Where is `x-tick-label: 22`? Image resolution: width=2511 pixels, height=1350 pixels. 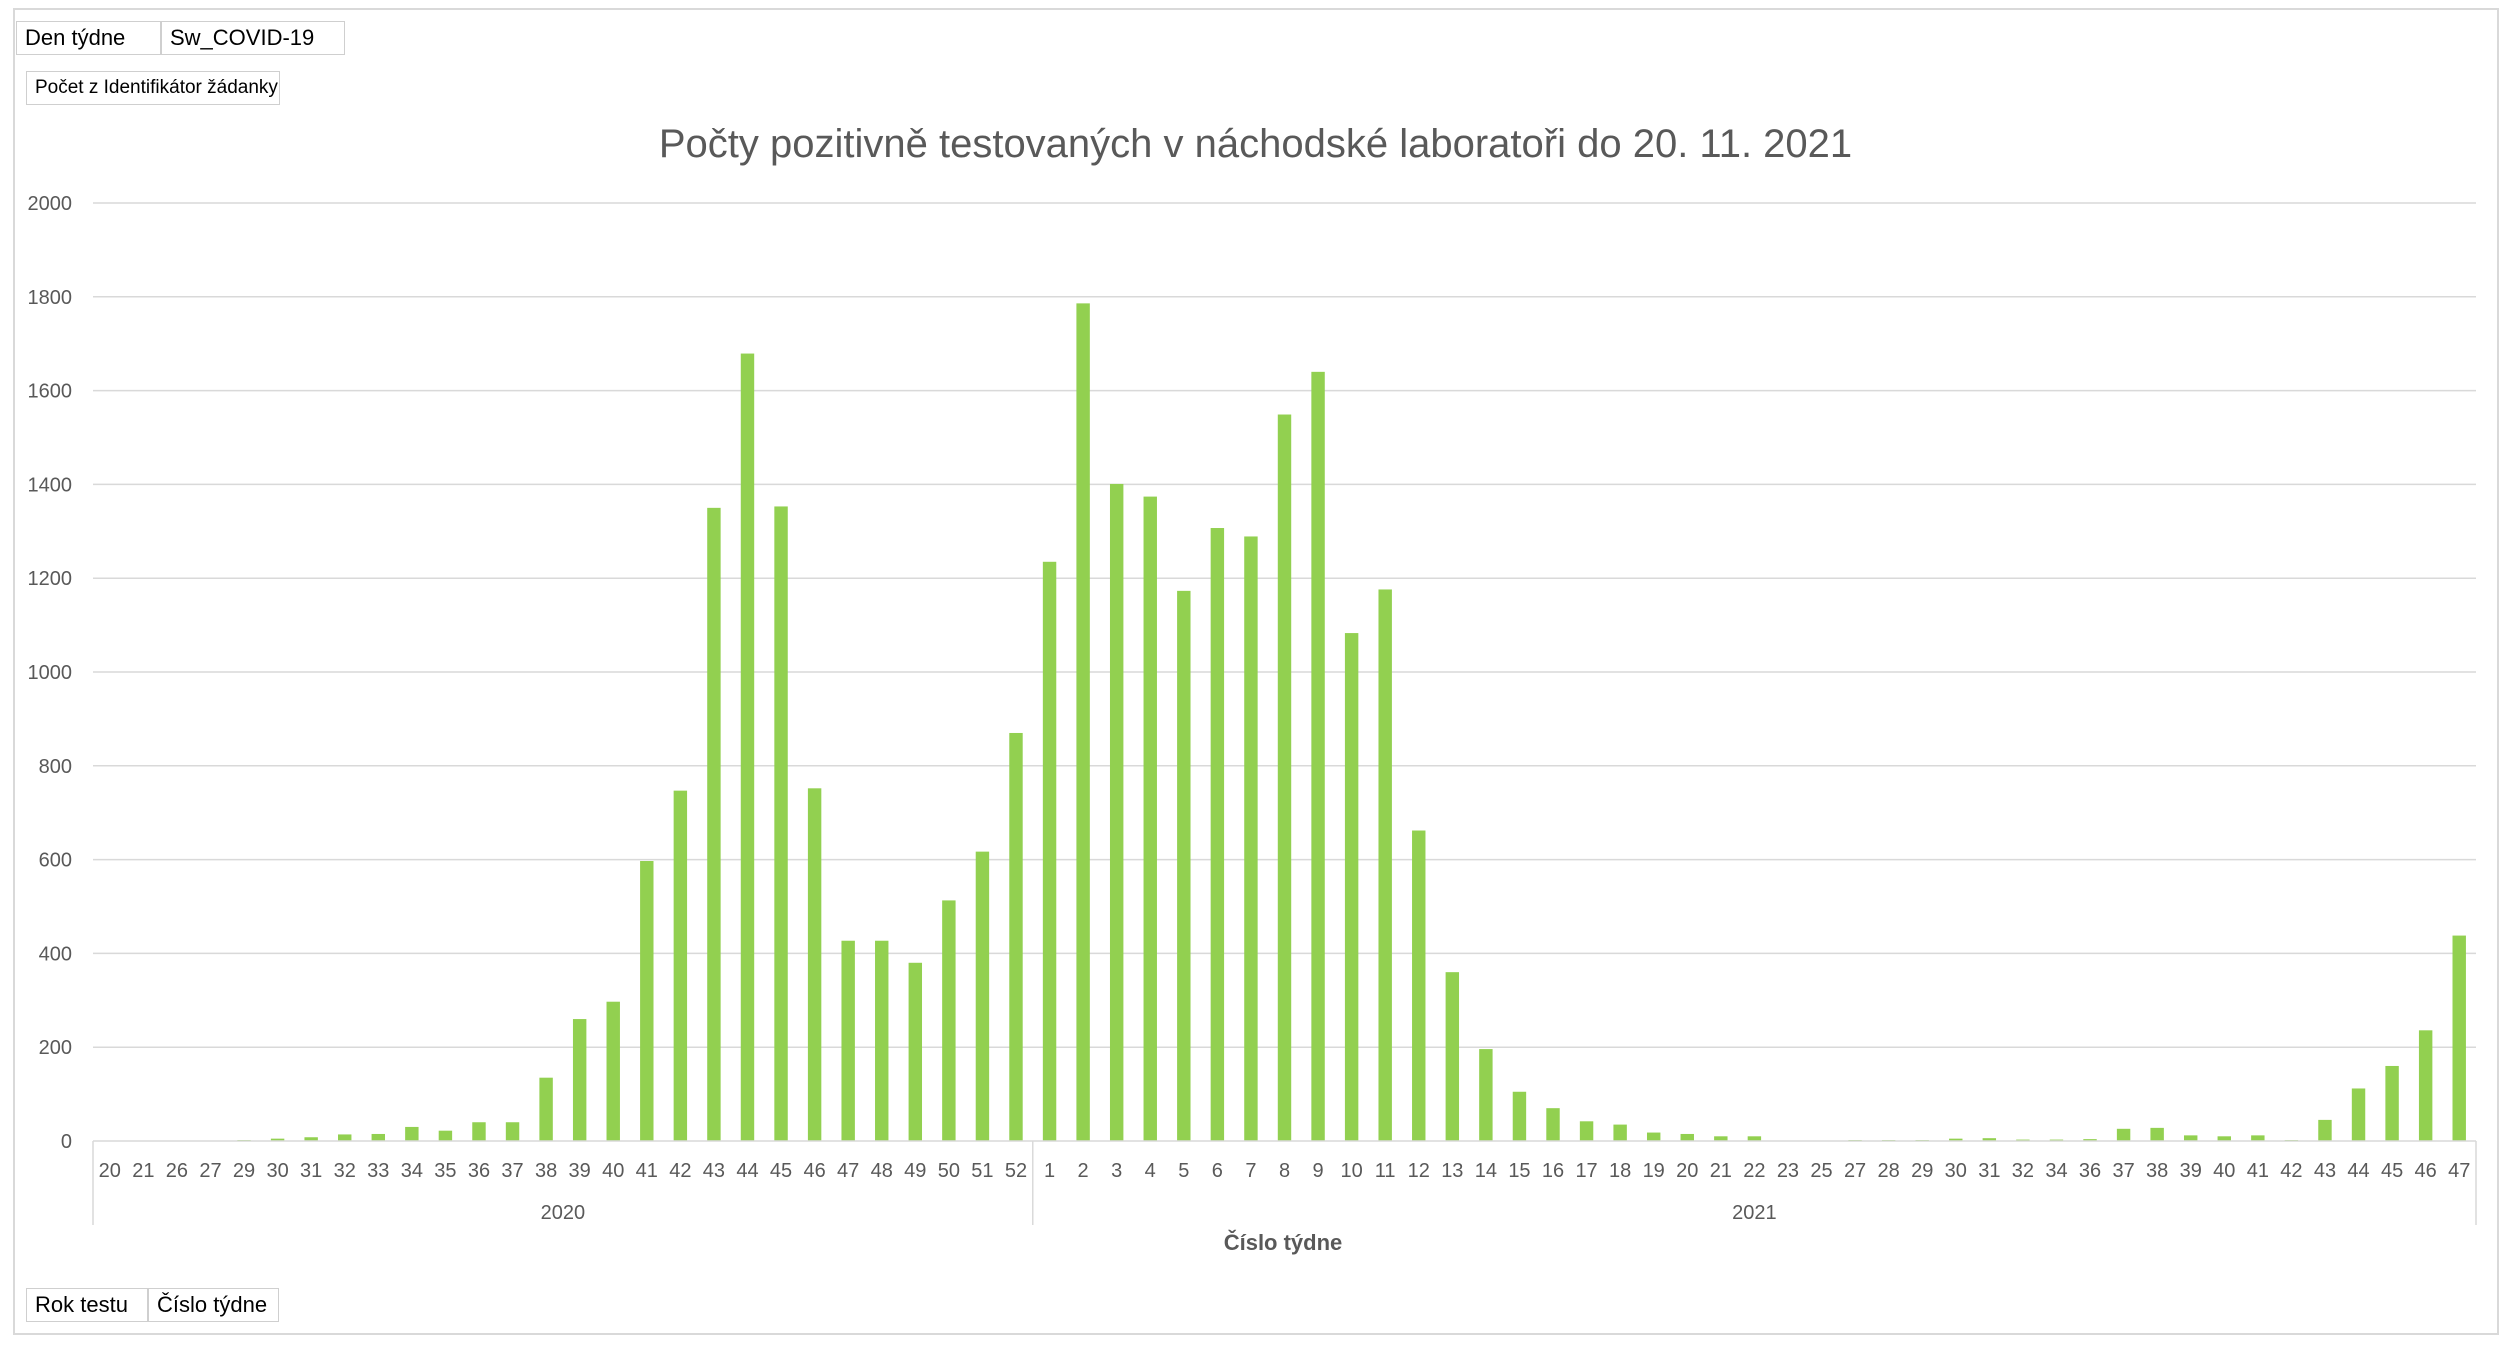
x-tick-label: 22 is located at coordinates (1754, 1171).